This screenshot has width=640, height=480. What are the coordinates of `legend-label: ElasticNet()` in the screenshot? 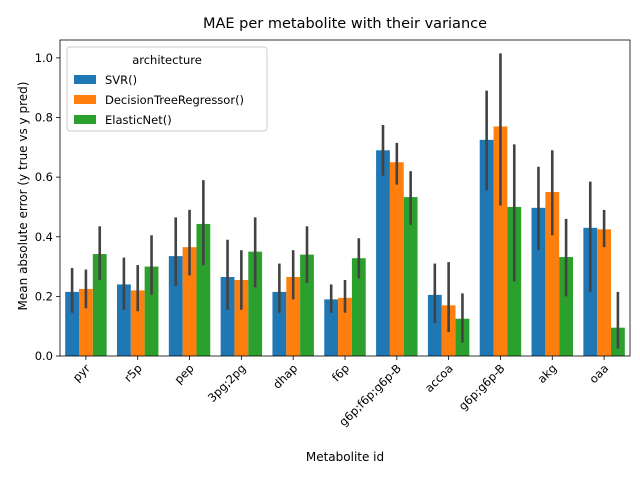 It's located at (138, 120).